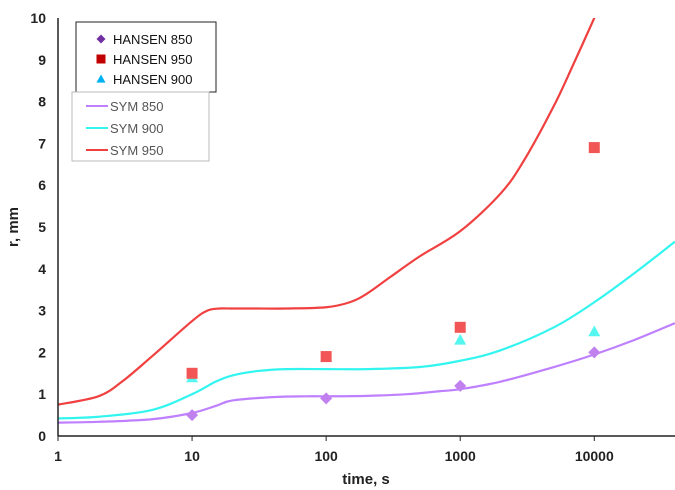  I want to click on y-tick-label: 4, so click(42, 269).